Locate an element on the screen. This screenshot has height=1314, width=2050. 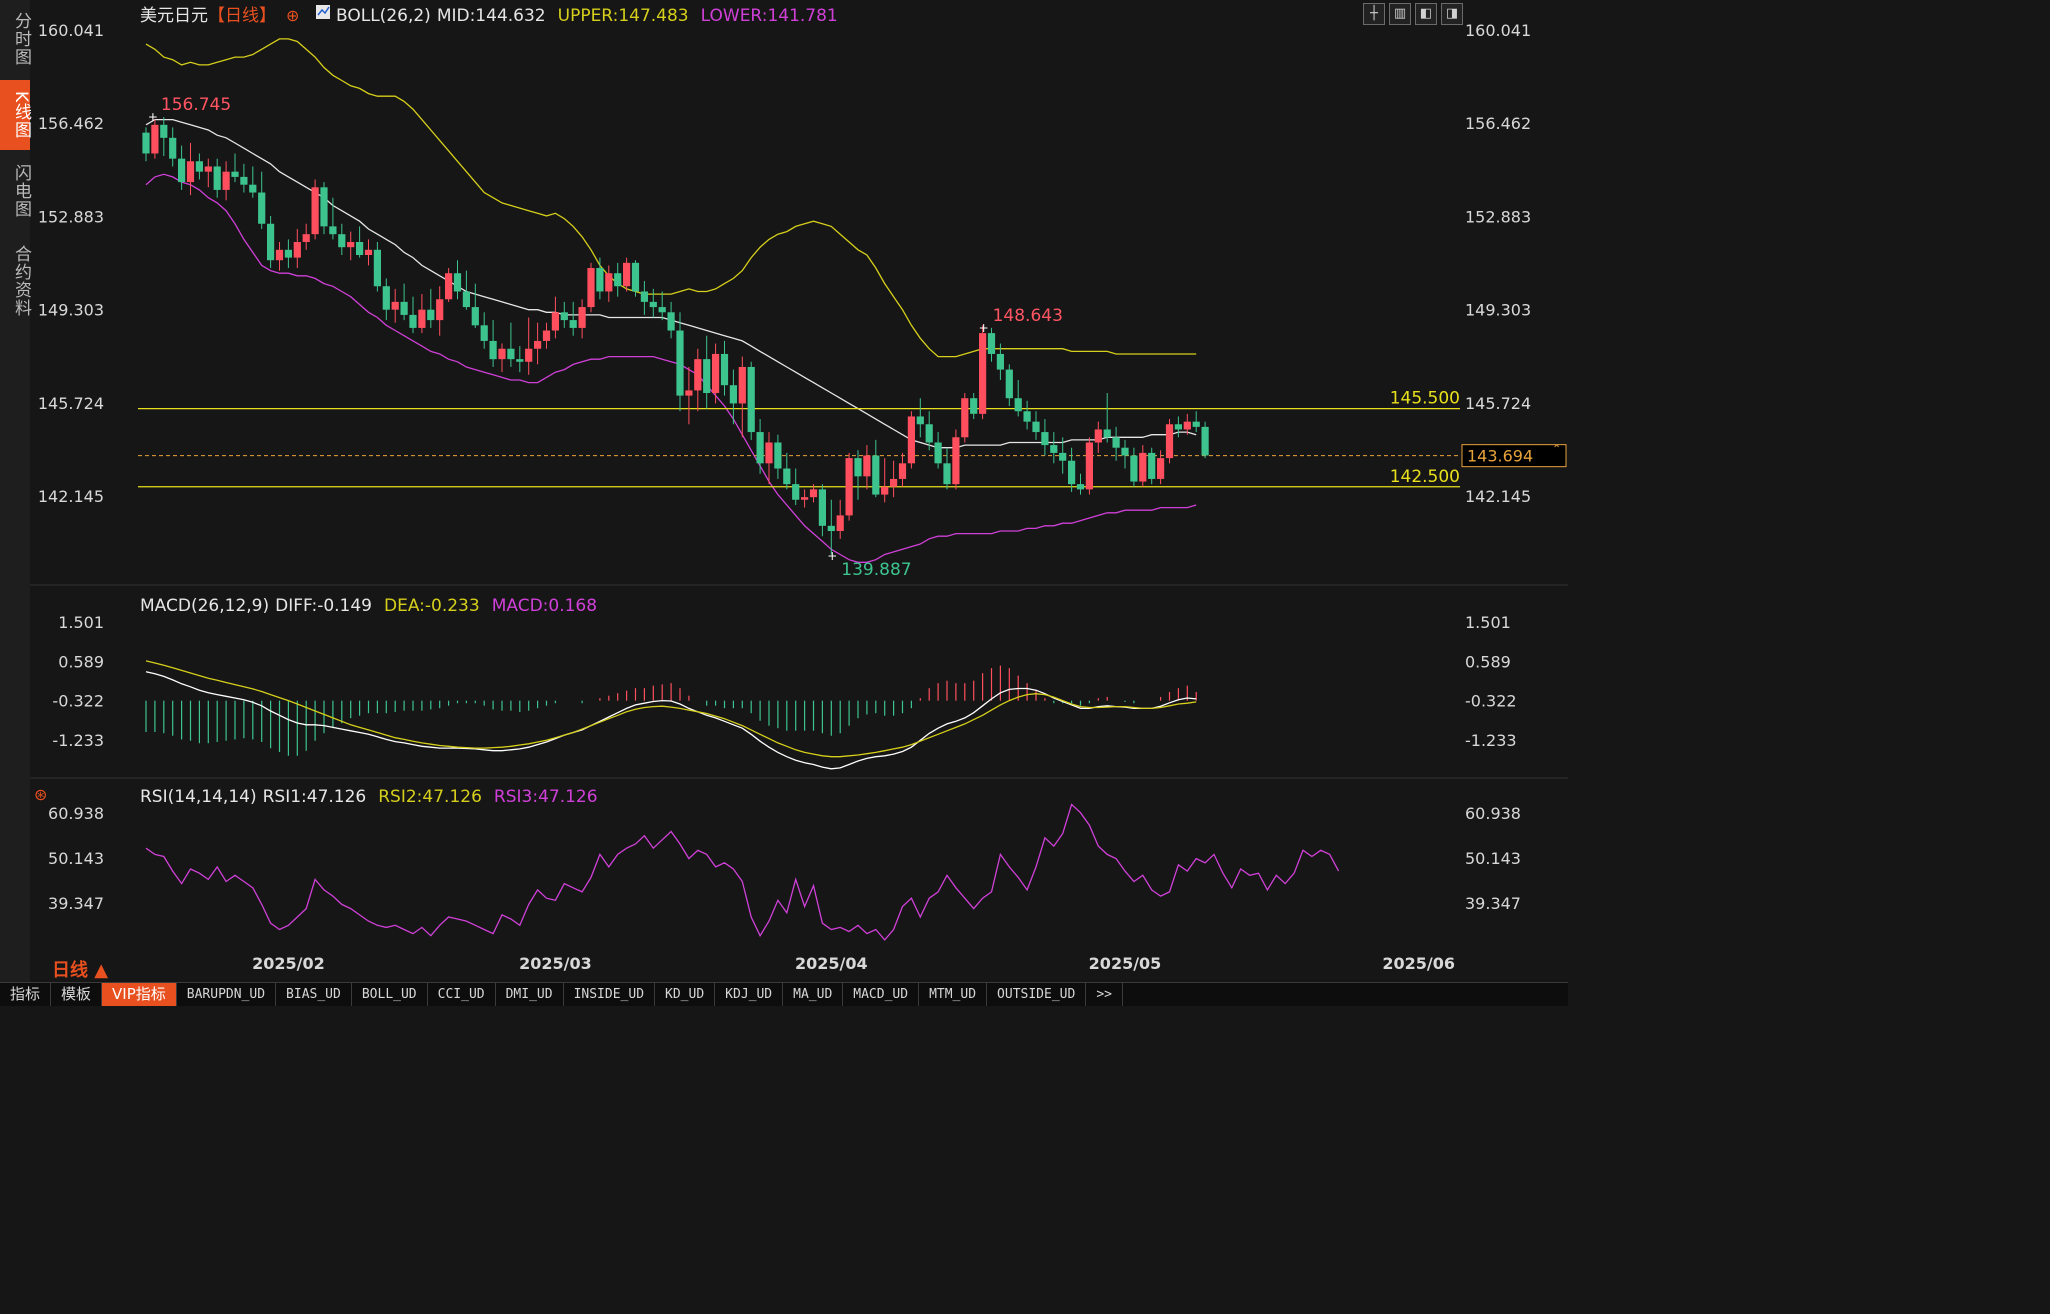
boll-upper-line is located at coordinates (671, 198).